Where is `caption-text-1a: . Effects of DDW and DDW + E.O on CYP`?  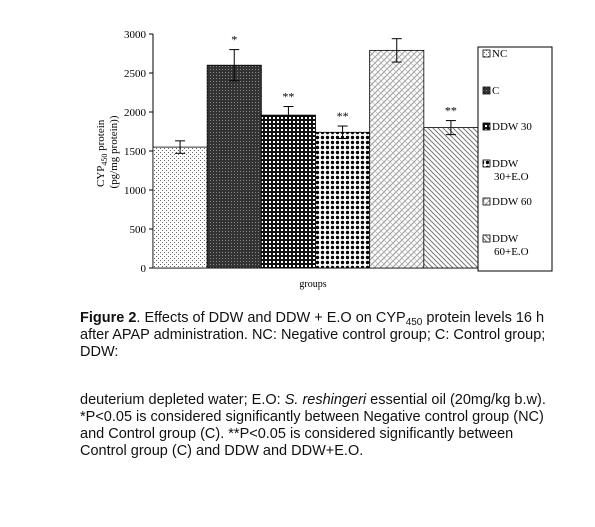
caption-text-1a: . Effects of DDW and DDW + E.O on CYP is located at coordinates (271, 318).